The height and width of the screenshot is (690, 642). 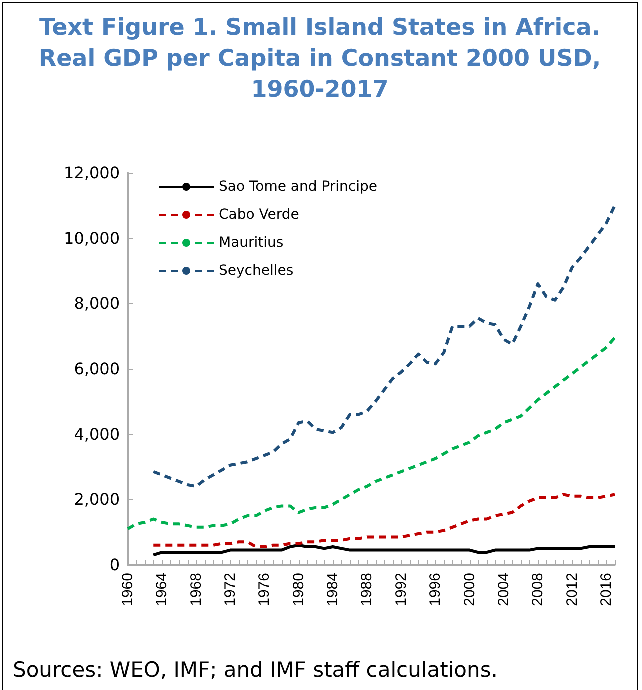 What do you see at coordinates (606, 589) in the screenshot?
I see `x-tick-label: 2016` at bounding box center [606, 589].